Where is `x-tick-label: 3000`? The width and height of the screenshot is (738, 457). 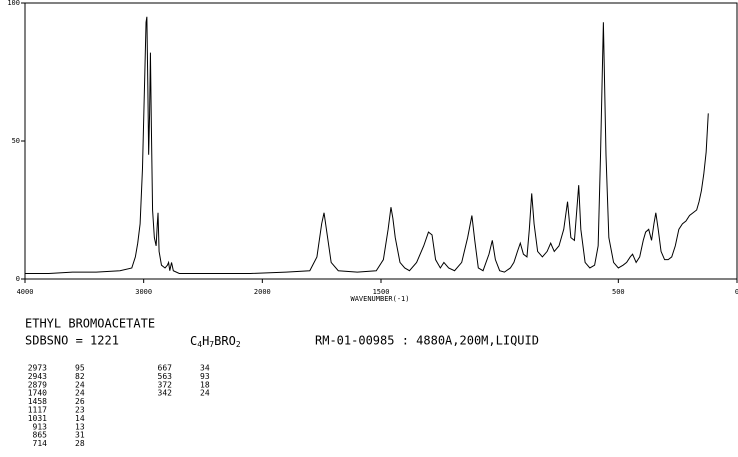
x-tick-label: 3000 is located at coordinates (143, 292).